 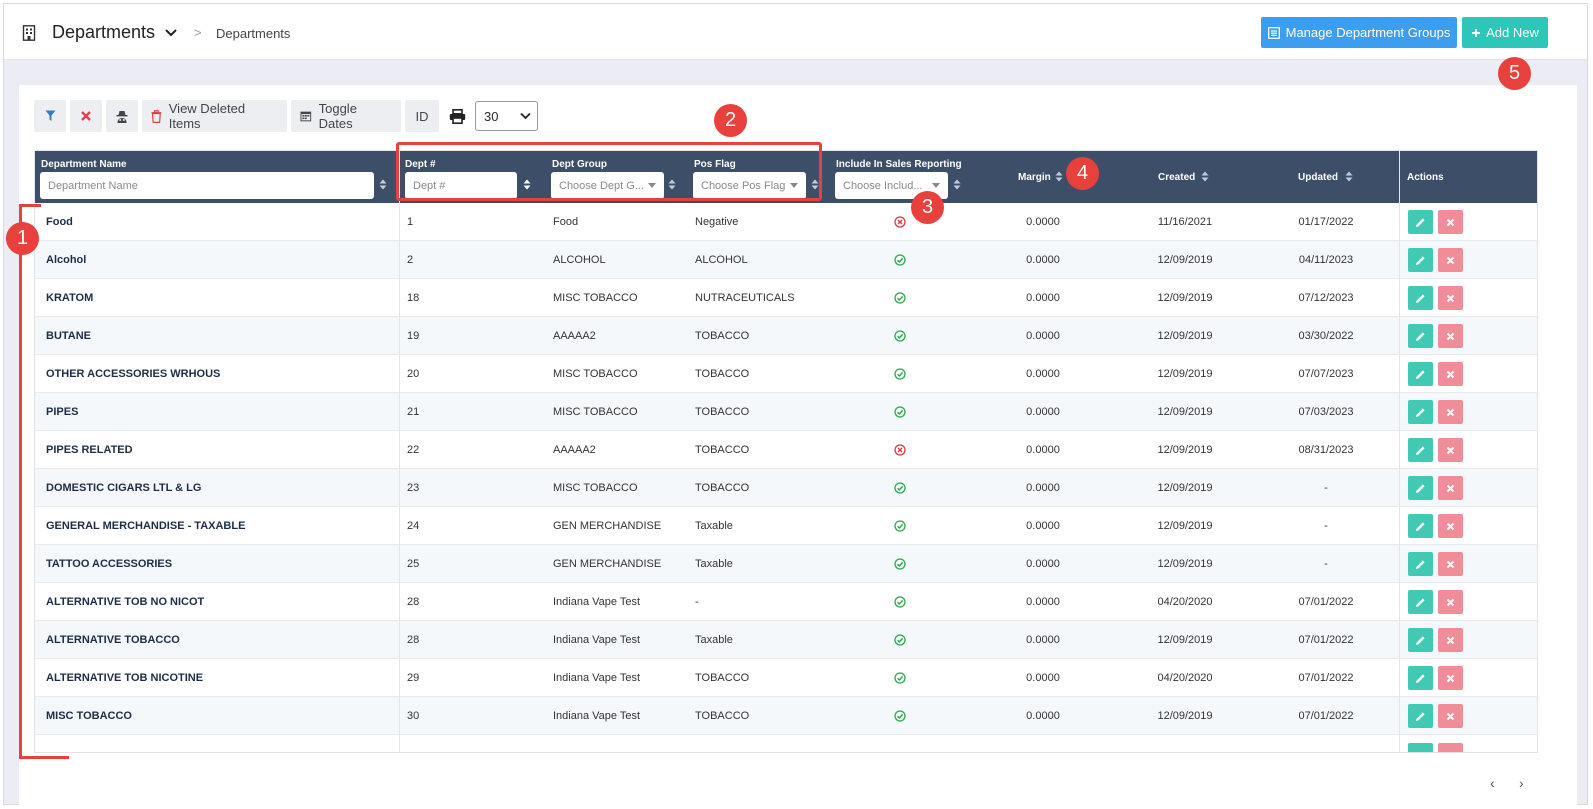 I want to click on next-page-button: ›, so click(x=1521, y=783).